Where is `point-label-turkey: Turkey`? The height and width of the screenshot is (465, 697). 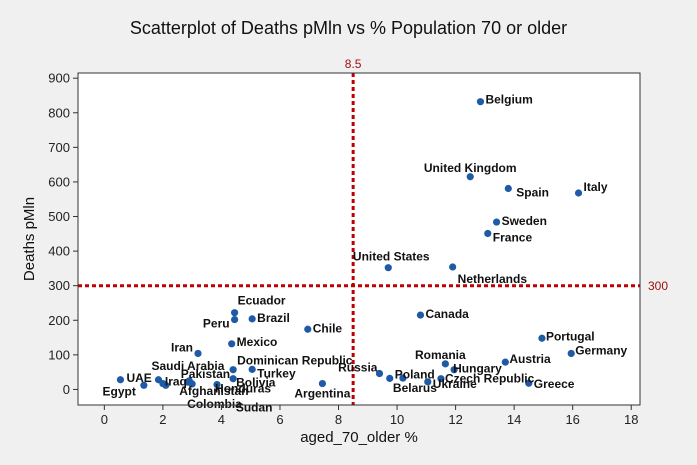
point-label-turkey: Turkey is located at coordinates (276, 373).